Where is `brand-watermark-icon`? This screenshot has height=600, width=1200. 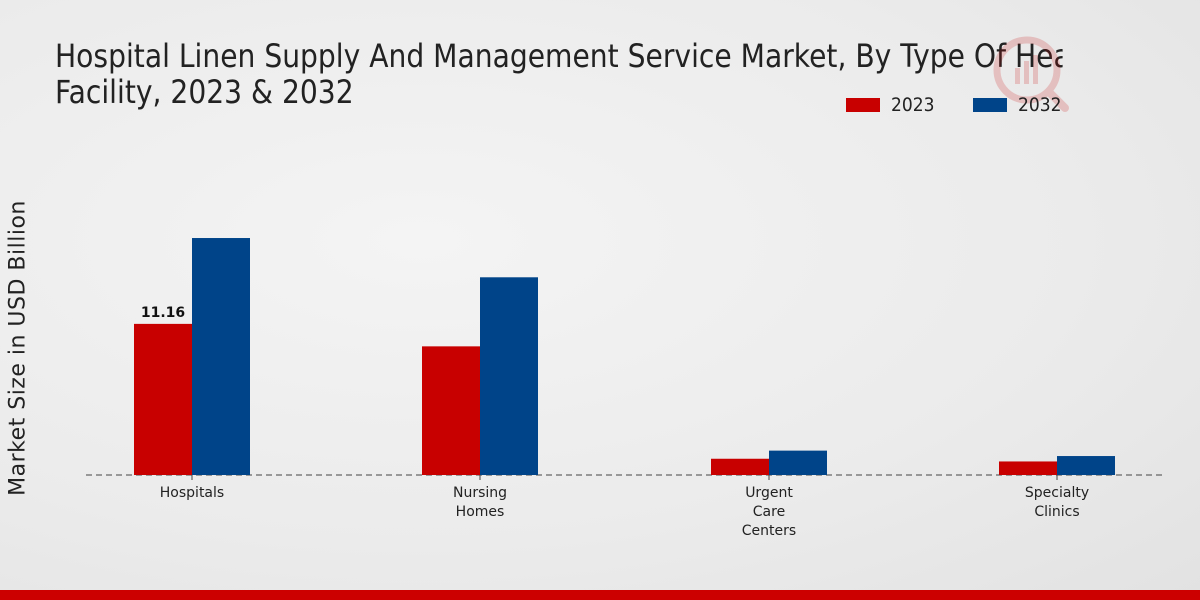
brand-watermark-icon is located at coordinates (1030, 75).